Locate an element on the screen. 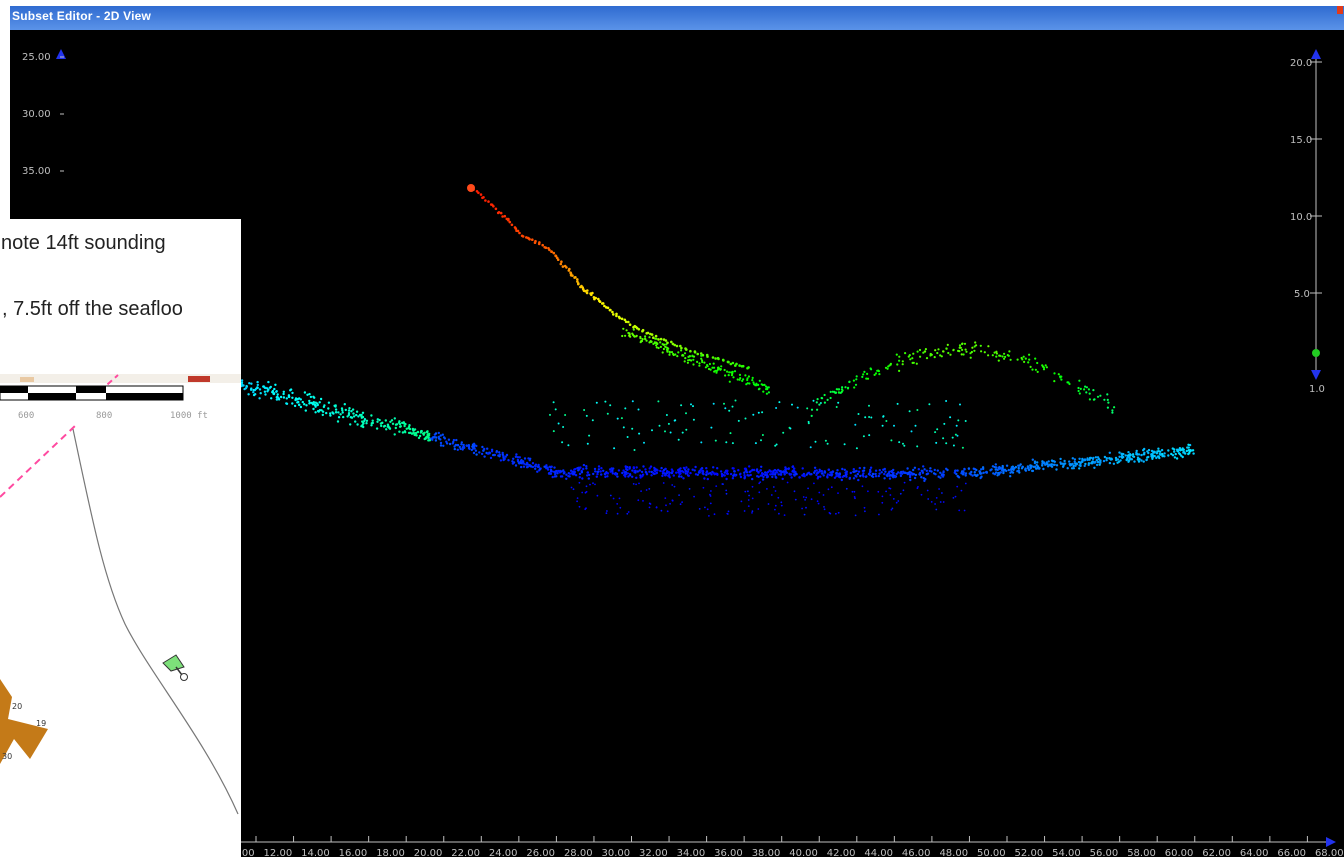 Image resolution: width=1344 pixels, height=857 pixels. close-icon is located at coordinates (1340, 10).